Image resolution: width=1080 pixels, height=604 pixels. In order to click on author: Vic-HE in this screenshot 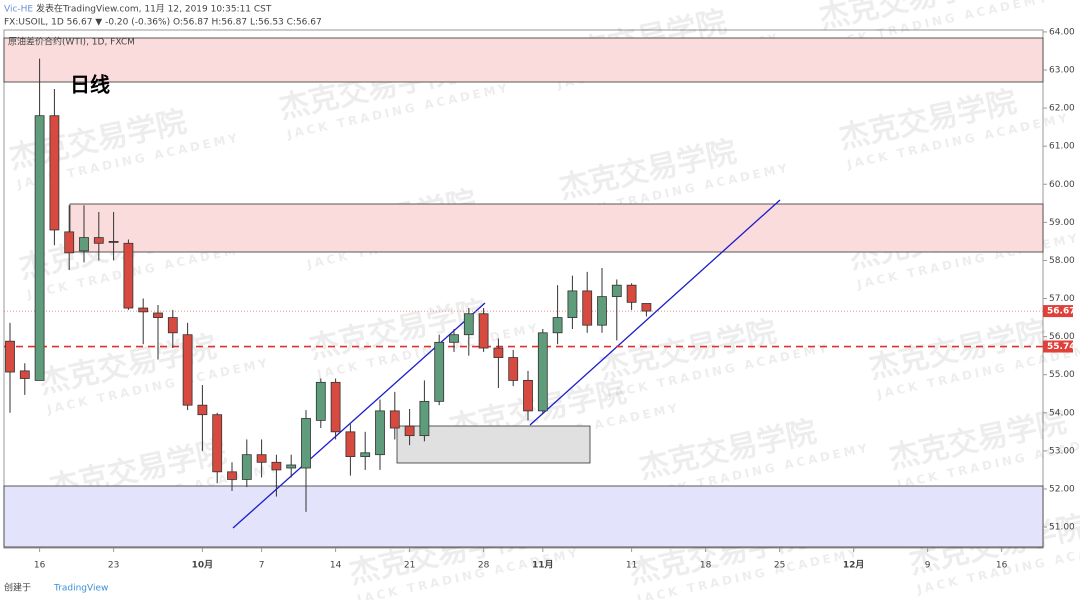, I will do `click(18, 10)`.